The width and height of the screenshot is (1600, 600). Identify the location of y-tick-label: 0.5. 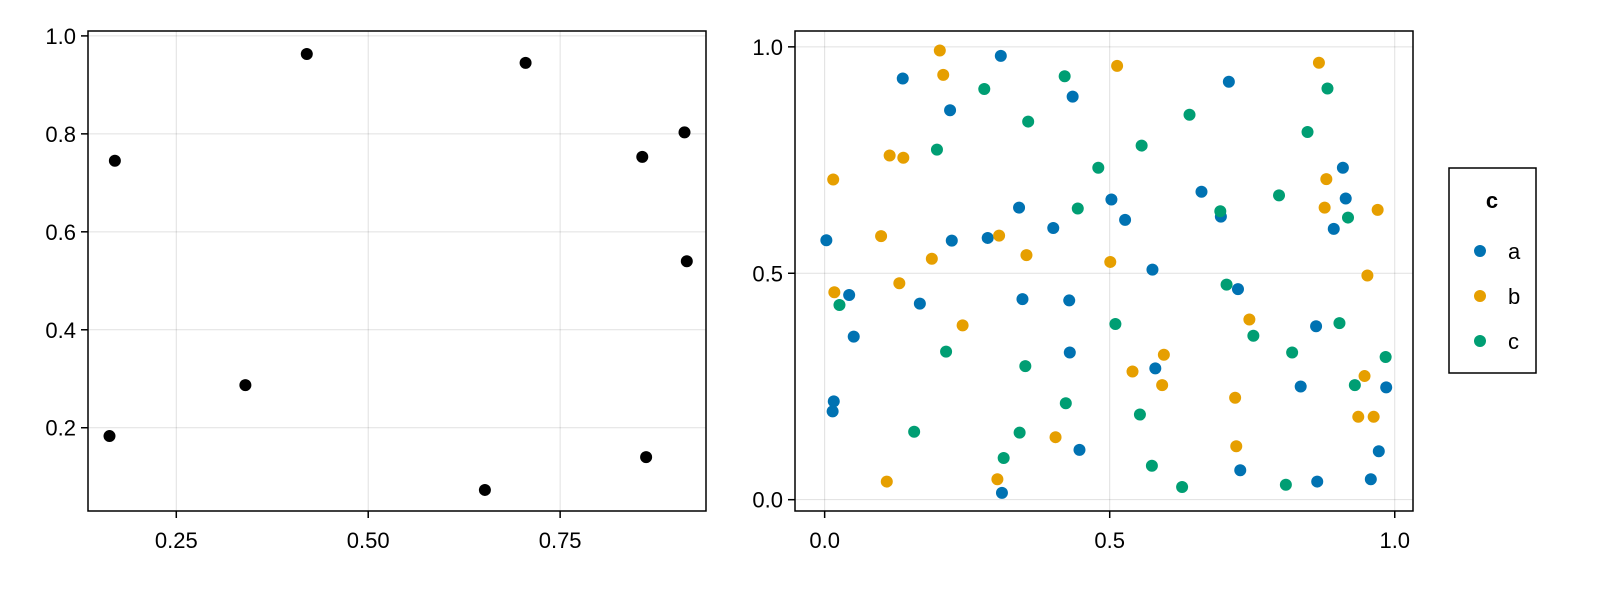
(767, 273).